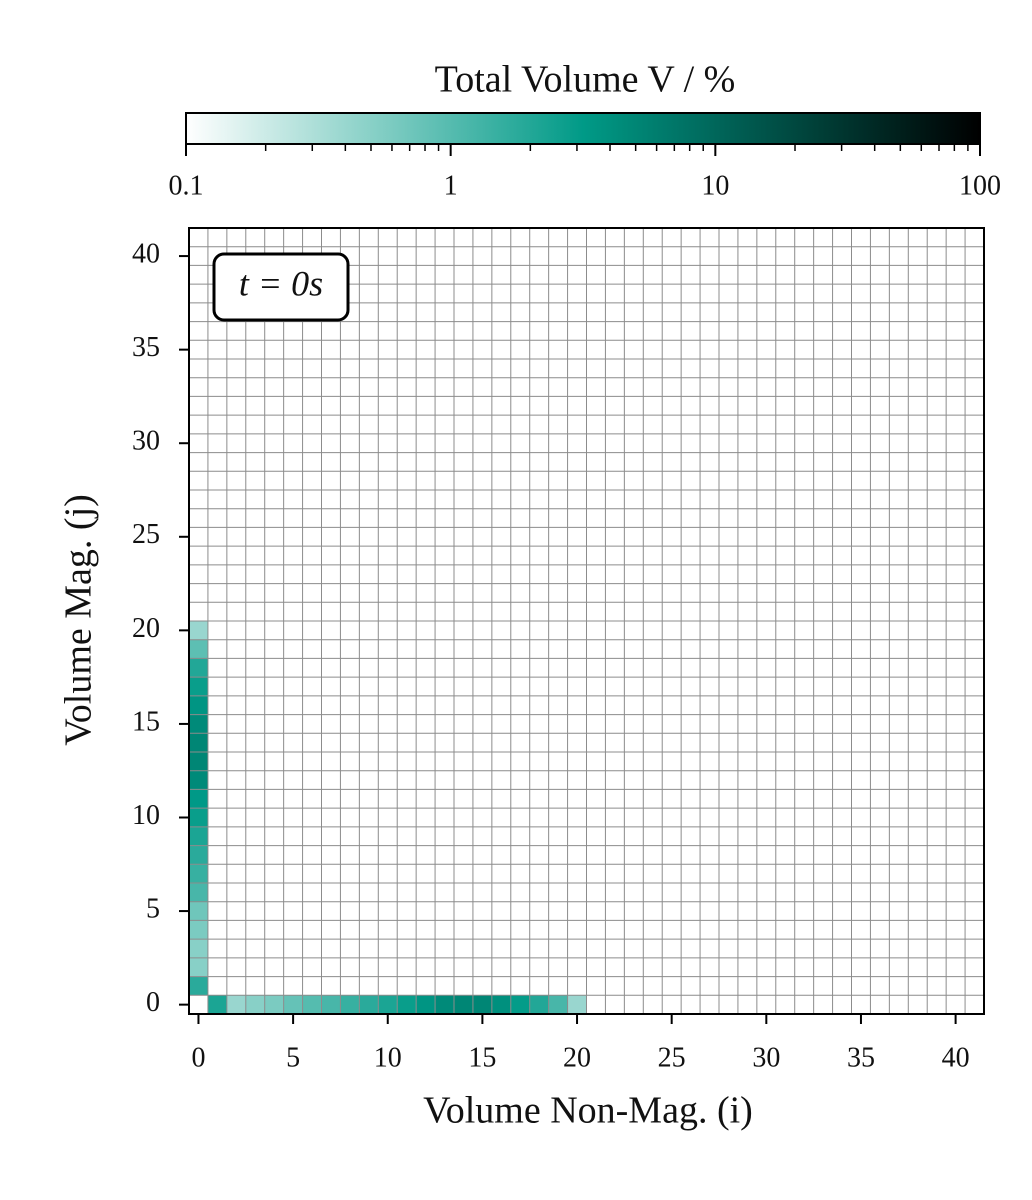 This screenshot has width=1032, height=1200. What do you see at coordinates (198, 1057) in the screenshot?
I see `x-tick-label: 0` at bounding box center [198, 1057].